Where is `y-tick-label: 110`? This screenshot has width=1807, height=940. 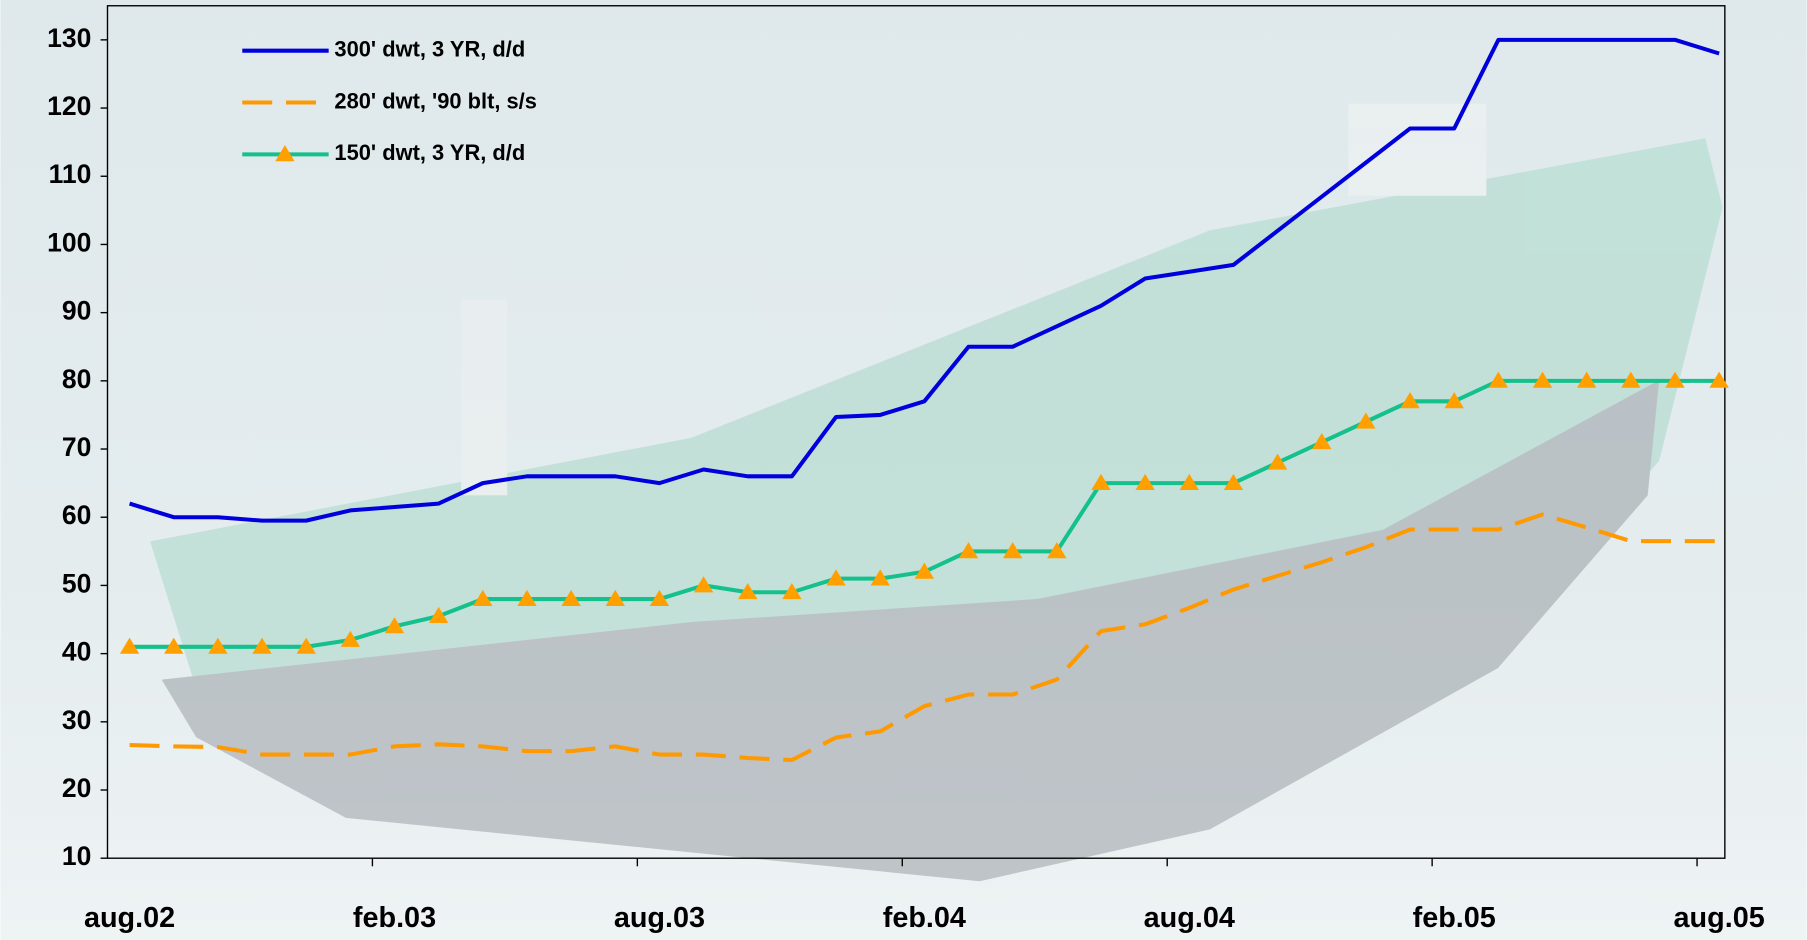
y-tick-label: 110 is located at coordinates (70, 174).